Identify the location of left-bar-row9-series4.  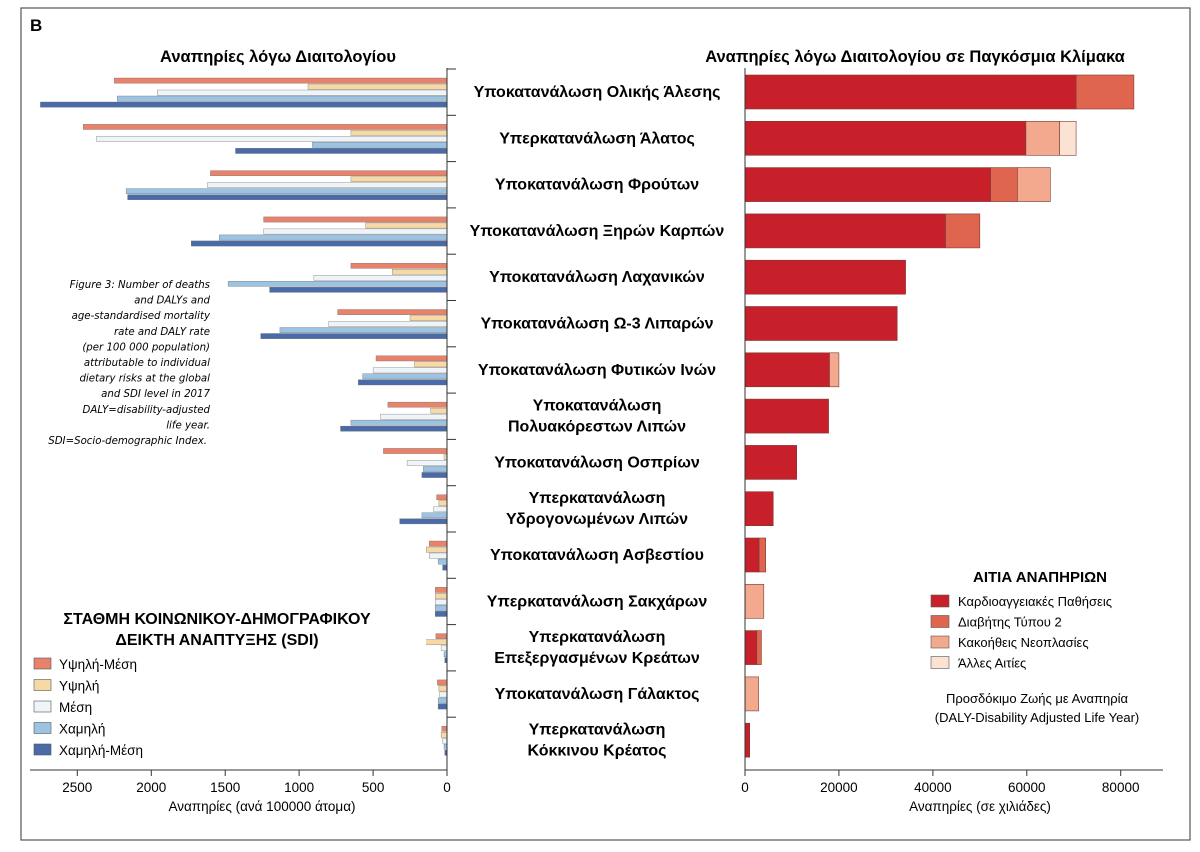
(423, 521).